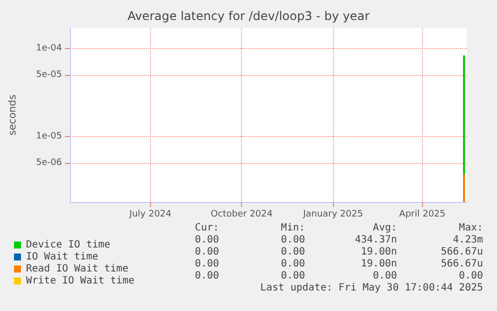 Image resolution: width=497 pixels, height=311 pixels. What do you see at coordinates (150, 215) in the screenshot?
I see `x-tick-label: July 2024` at bounding box center [150, 215].